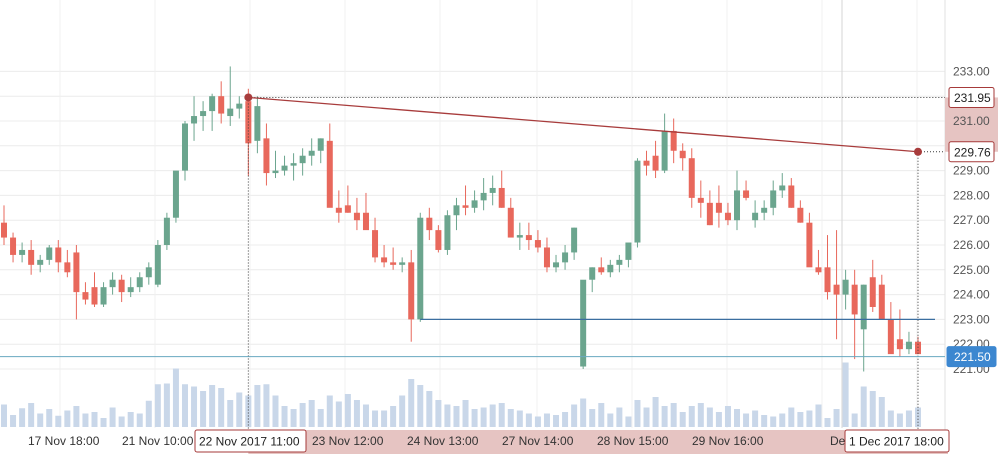  I want to click on last-date-tag-box, so click(897, 441).